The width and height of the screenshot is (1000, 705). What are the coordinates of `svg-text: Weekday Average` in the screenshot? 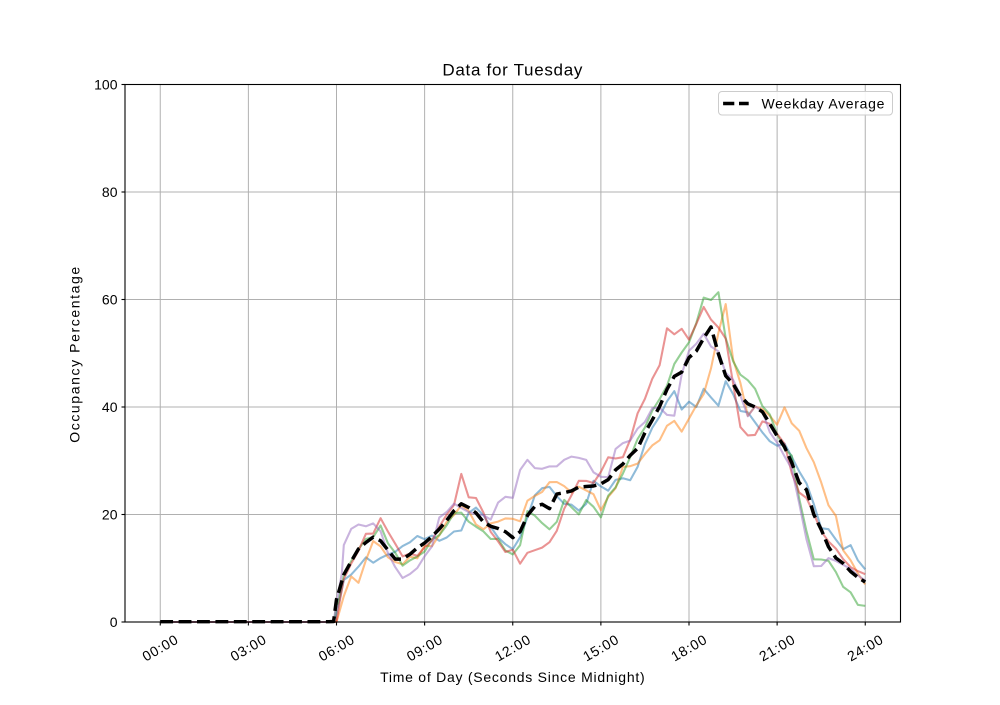 It's located at (824, 104).